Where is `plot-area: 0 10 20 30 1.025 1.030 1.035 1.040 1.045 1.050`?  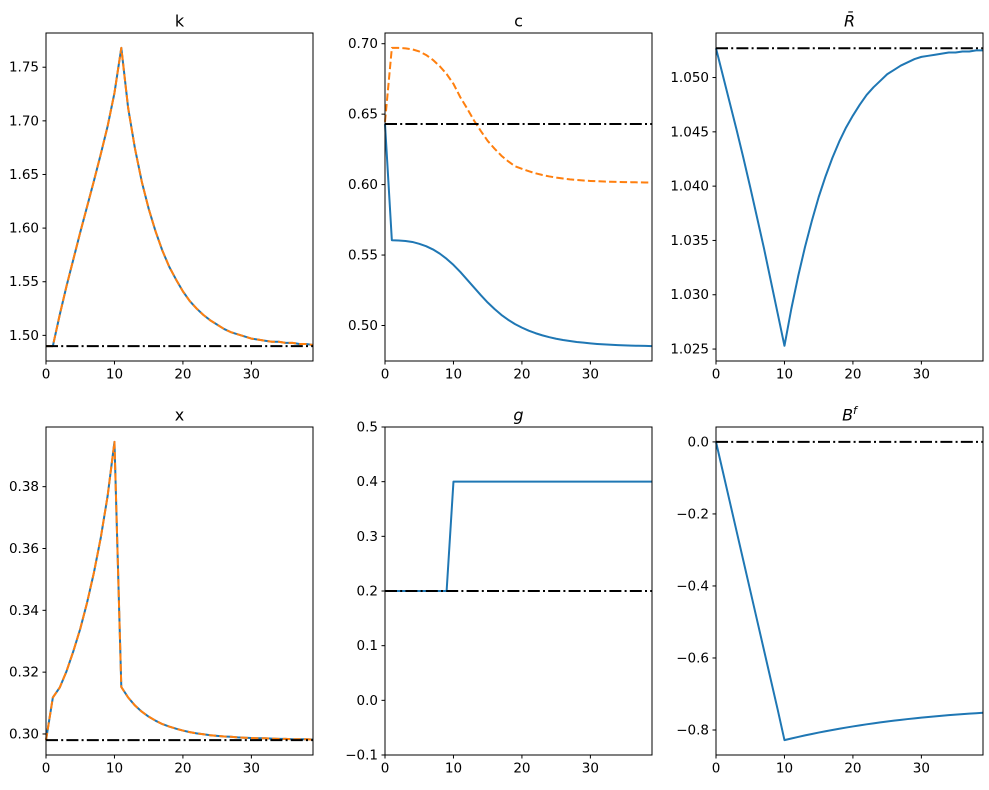
plot-area: 0 10 20 30 1.025 1.030 1.035 1.040 1.045 1.050 is located at coordinates (827, 207).